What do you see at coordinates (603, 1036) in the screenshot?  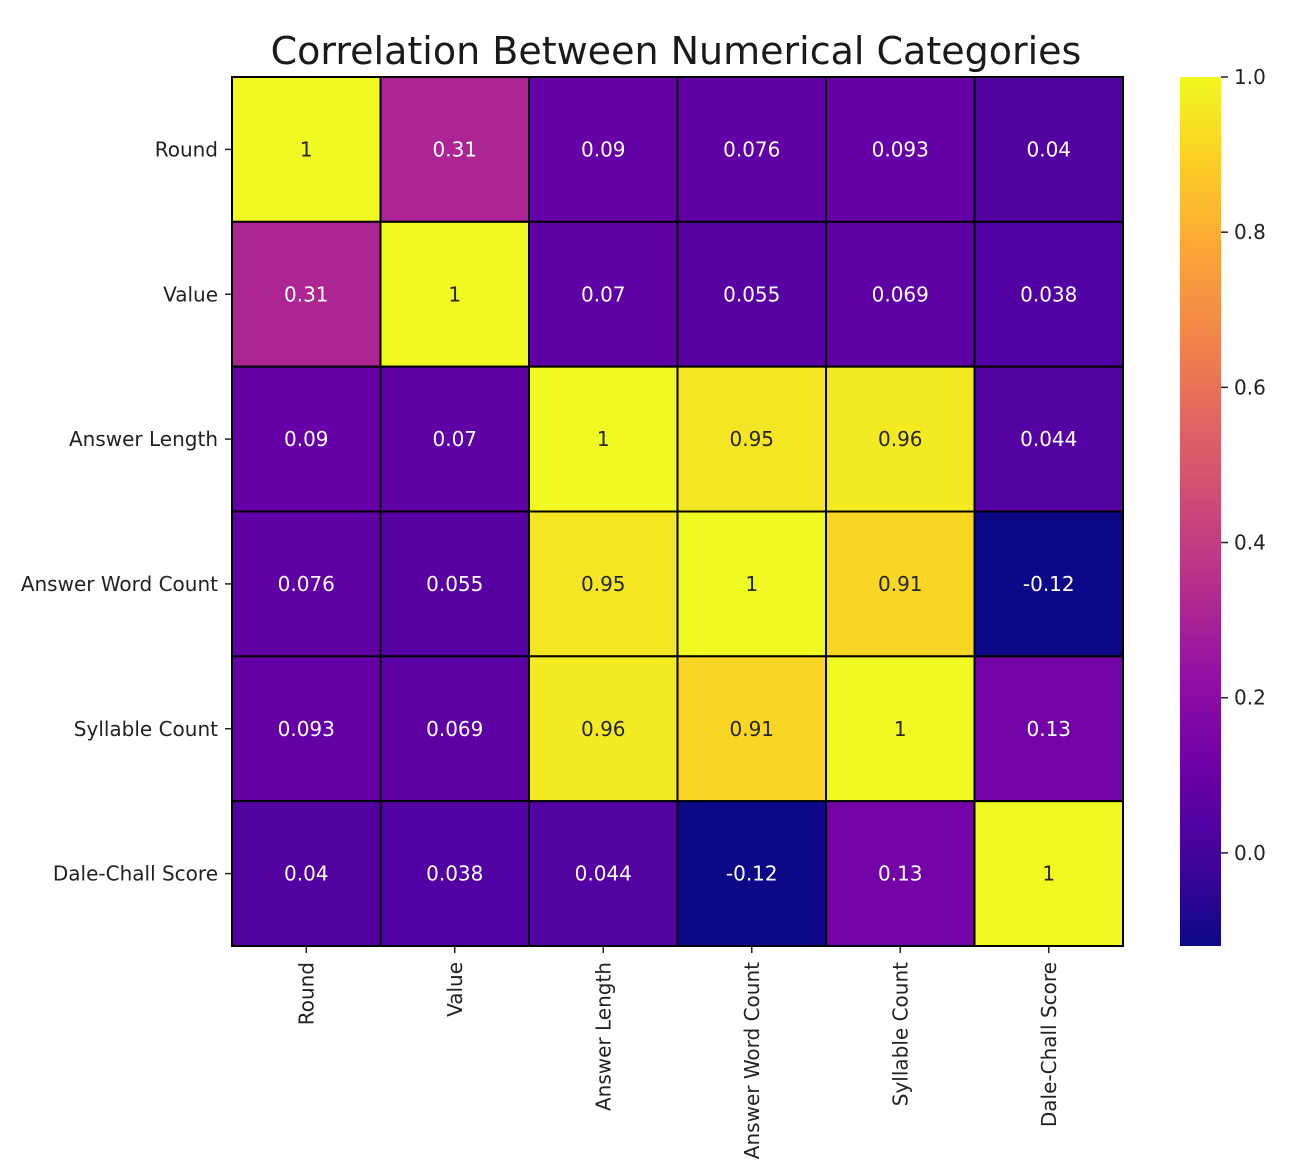 I see `x-tick-label-answer-length: Answer Length` at bounding box center [603, 1036].